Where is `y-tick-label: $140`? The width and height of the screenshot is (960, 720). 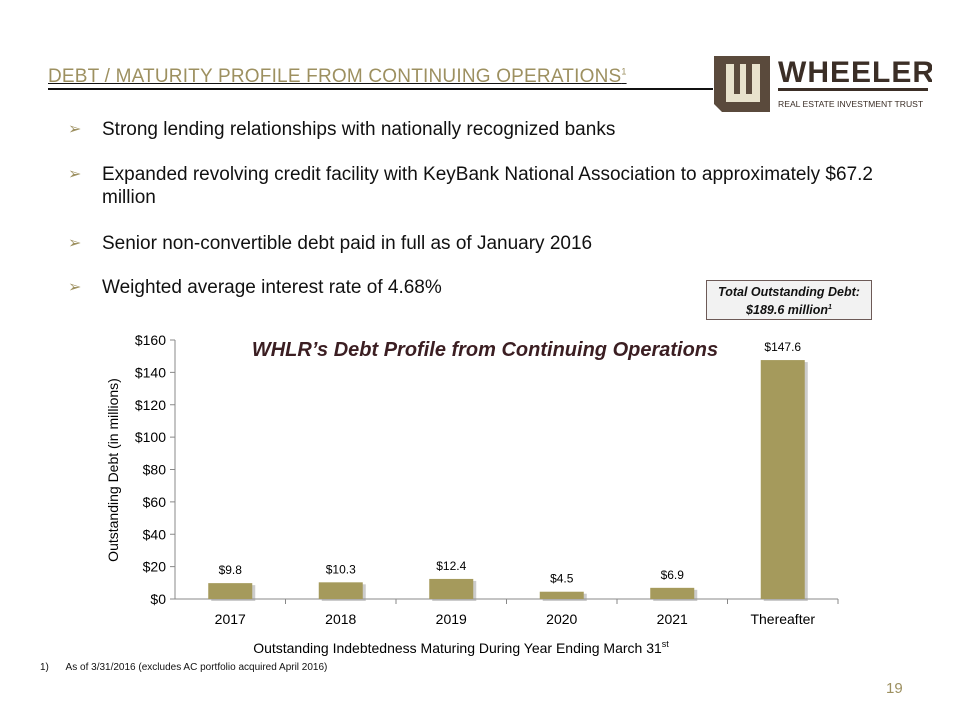 y-tick-label: $140 is located at coordinates (150, 372).